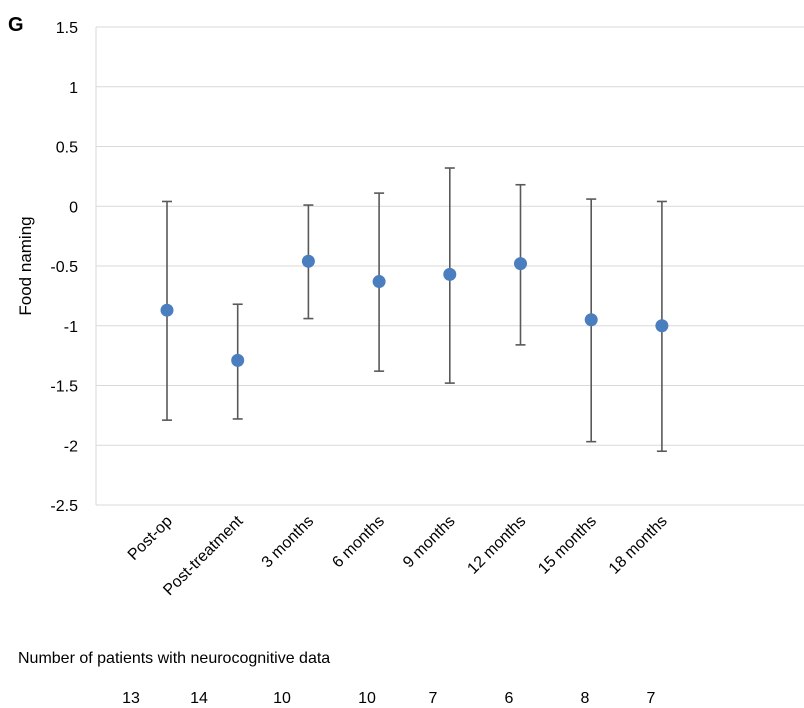 The height and width of the screenshot is (708, 804). I want to click on y-tick-label: 1, so click(73, 88).